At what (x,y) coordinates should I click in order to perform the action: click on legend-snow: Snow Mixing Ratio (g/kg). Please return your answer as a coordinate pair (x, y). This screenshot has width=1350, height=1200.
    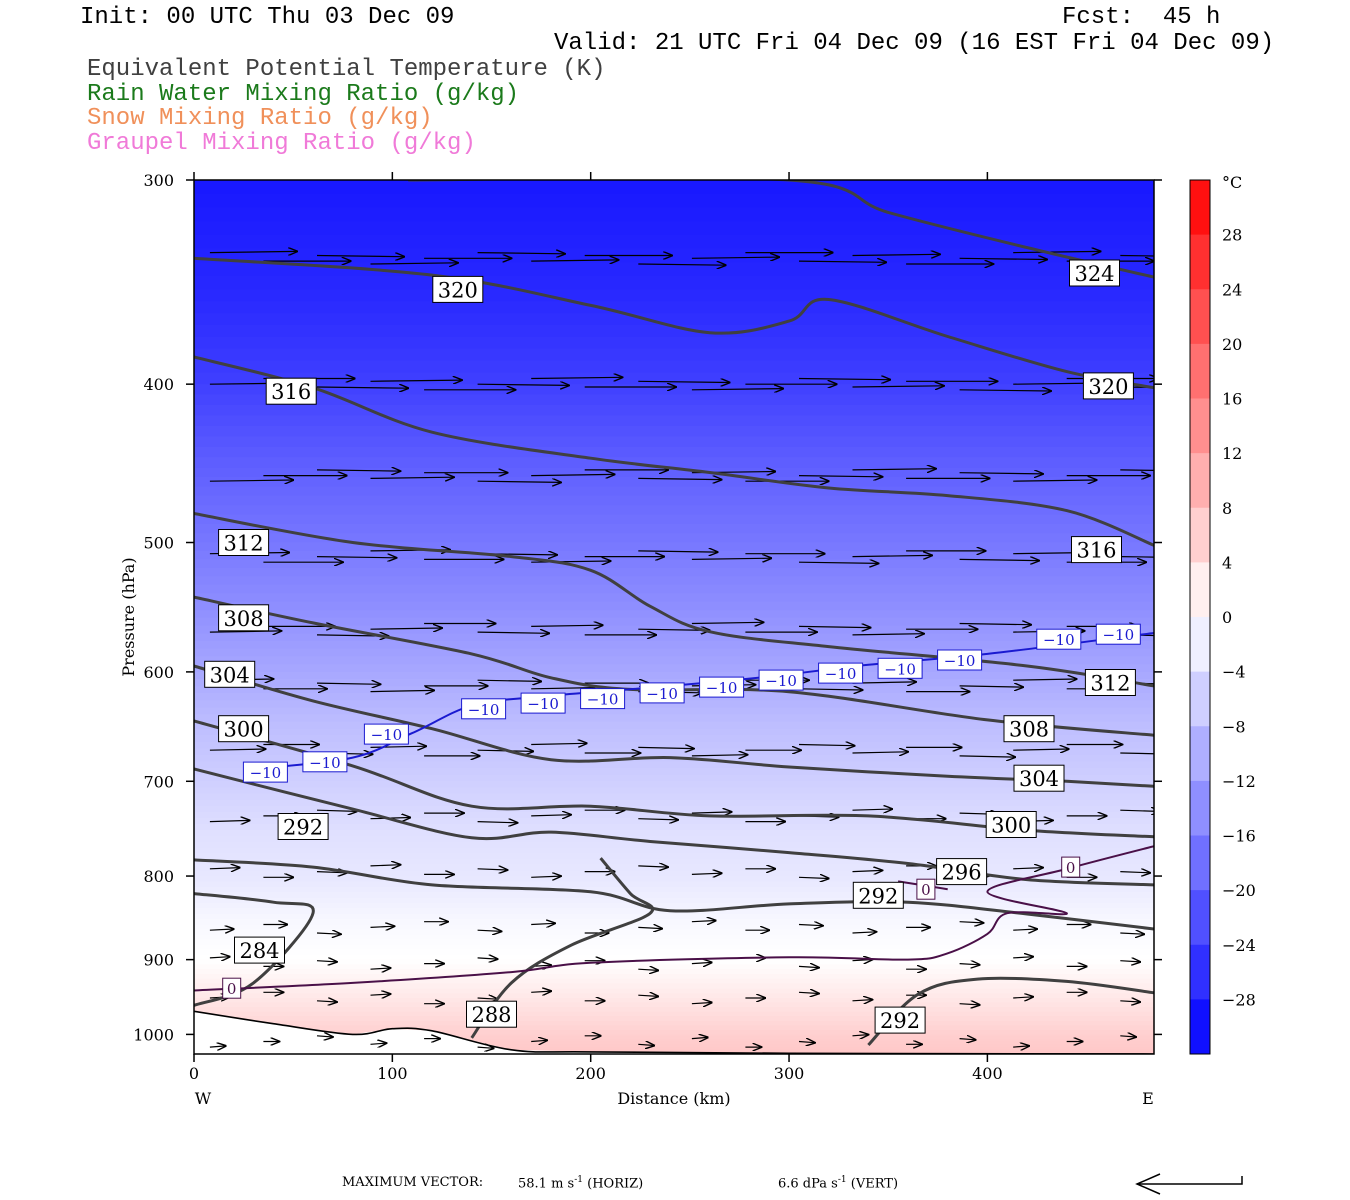
    Looking at the image, I should click on (260, 118).